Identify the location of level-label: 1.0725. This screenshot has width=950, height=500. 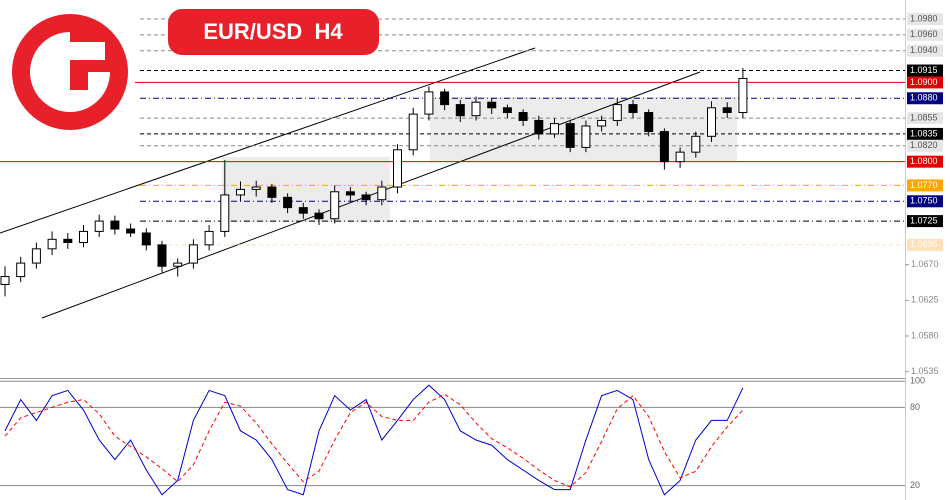
(924, 220).